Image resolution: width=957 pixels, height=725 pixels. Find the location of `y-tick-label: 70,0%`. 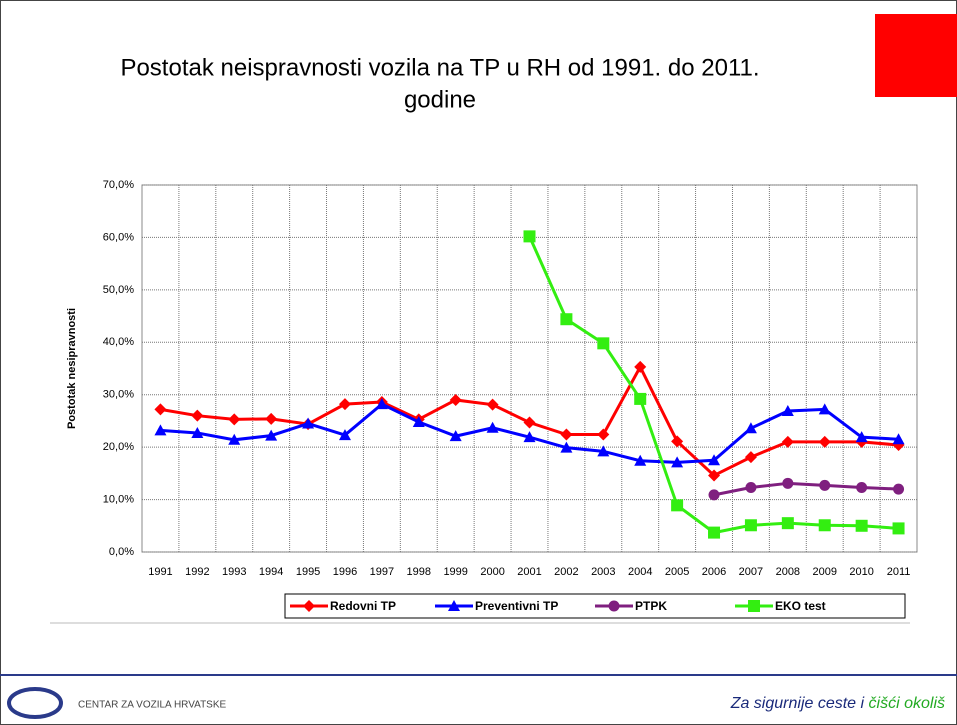

y-tick-label: 70,0% is located at coordinates (118, 185).